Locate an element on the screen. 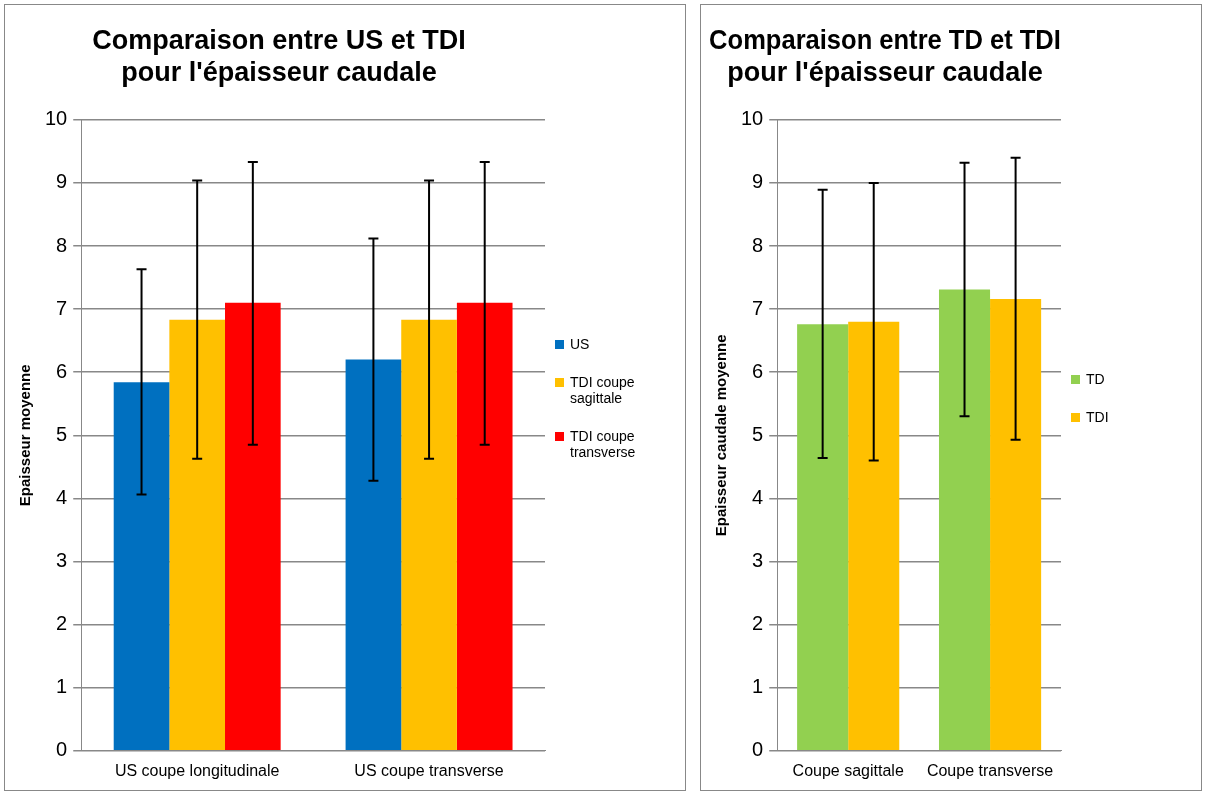  legend-label: TDI is located at coordinates (1097, 416).